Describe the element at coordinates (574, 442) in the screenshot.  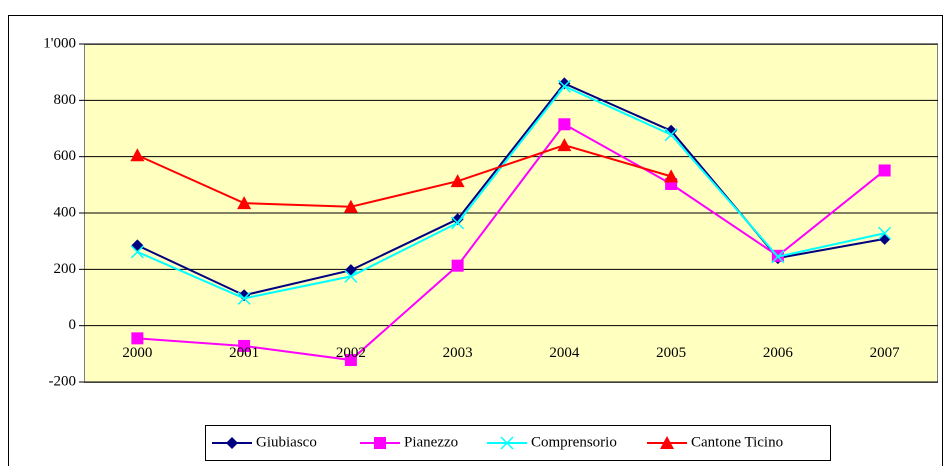
I see `legend-label: Comprensorio` at that location.